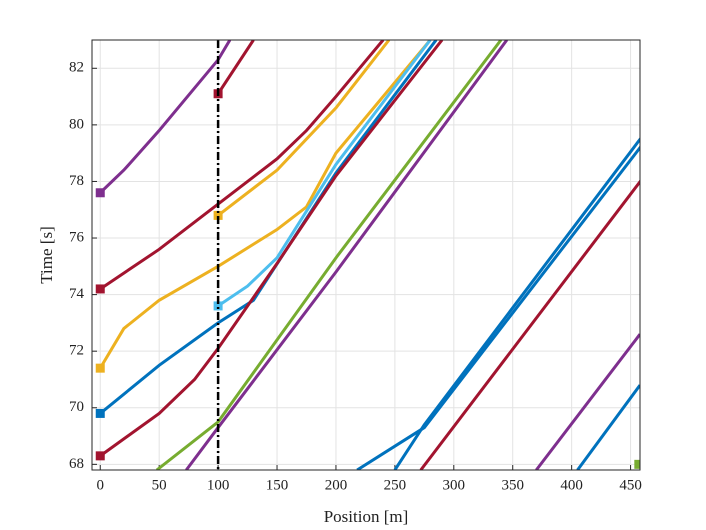 Image resolution: width=706 pixels, height=530 pixels. I want to click on y-tick-label: 76, so click(77, 237).